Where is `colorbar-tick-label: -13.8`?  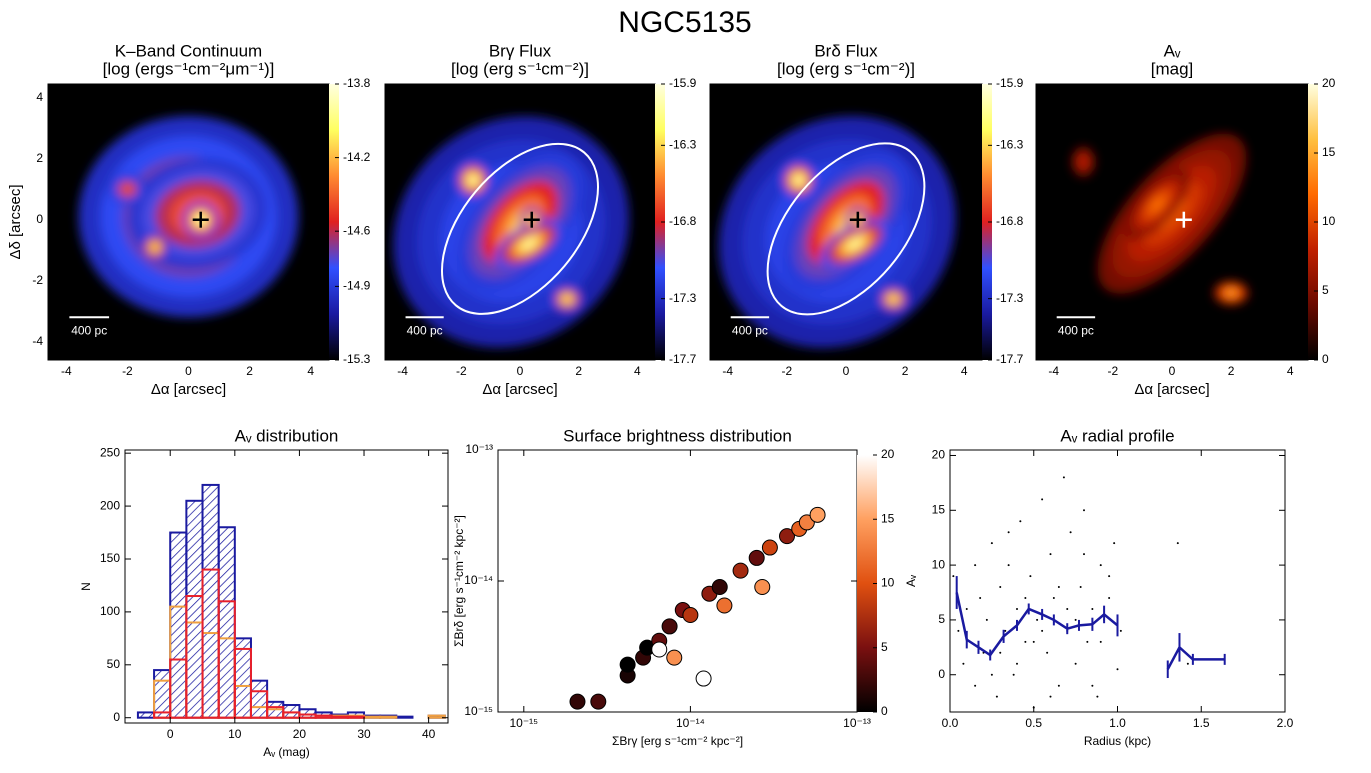
colorbar-tick-label: -13.8 is located at coordinates (357, 83).